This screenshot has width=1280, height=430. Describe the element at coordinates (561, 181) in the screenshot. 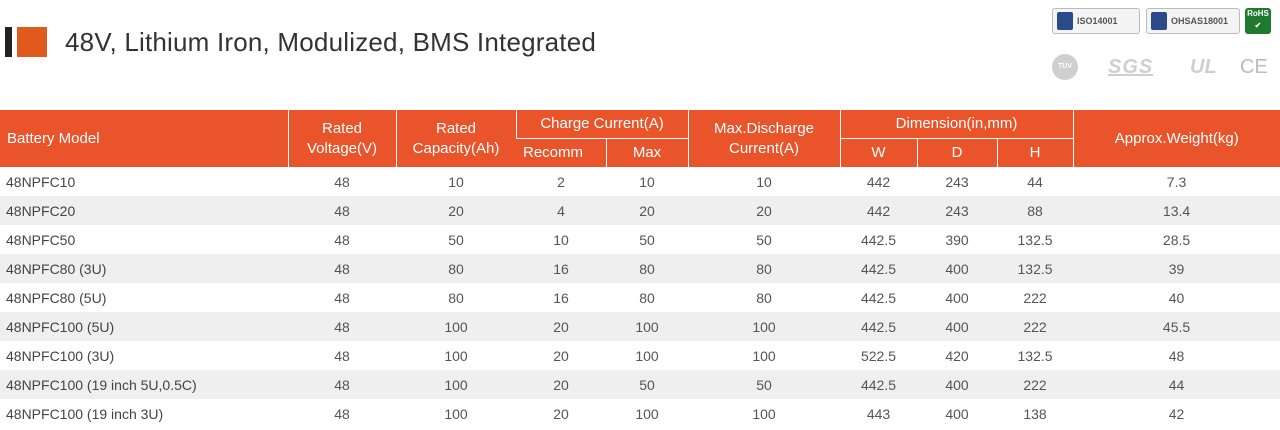

I see `cell-recomm: 2` at that location.